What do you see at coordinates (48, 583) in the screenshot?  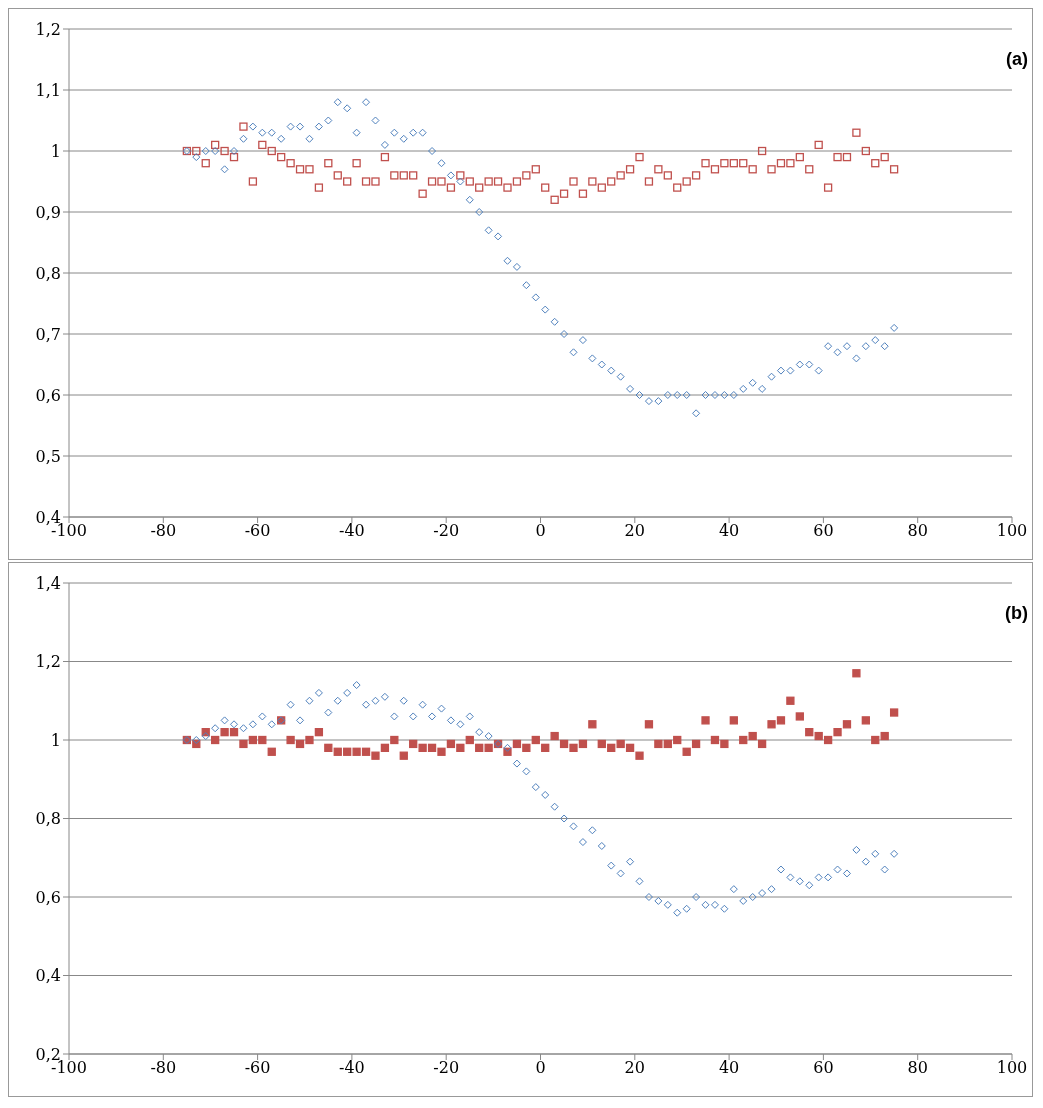 I see `y-tick-label: 1,4` at bounding box center [48, 583].